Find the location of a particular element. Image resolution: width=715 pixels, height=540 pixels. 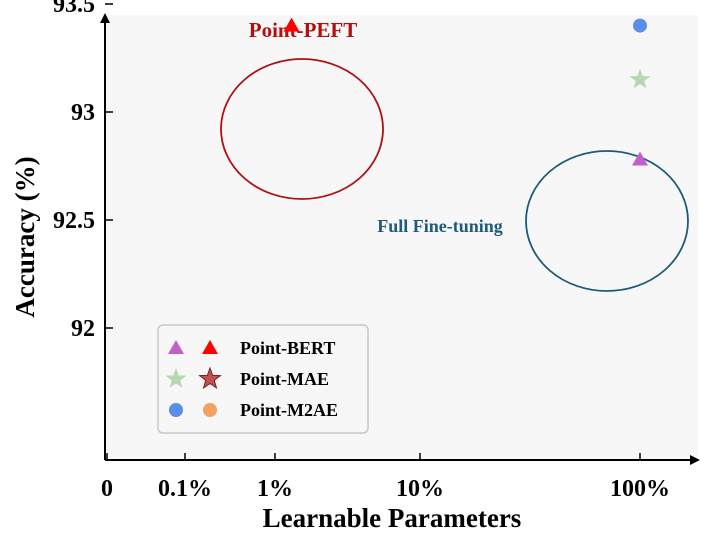

x-tick-label: 1% is located at coordinates (275, 489).